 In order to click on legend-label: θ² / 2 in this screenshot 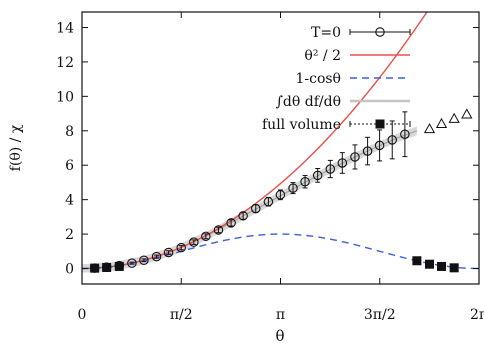, I will do `click(322, 56)`.